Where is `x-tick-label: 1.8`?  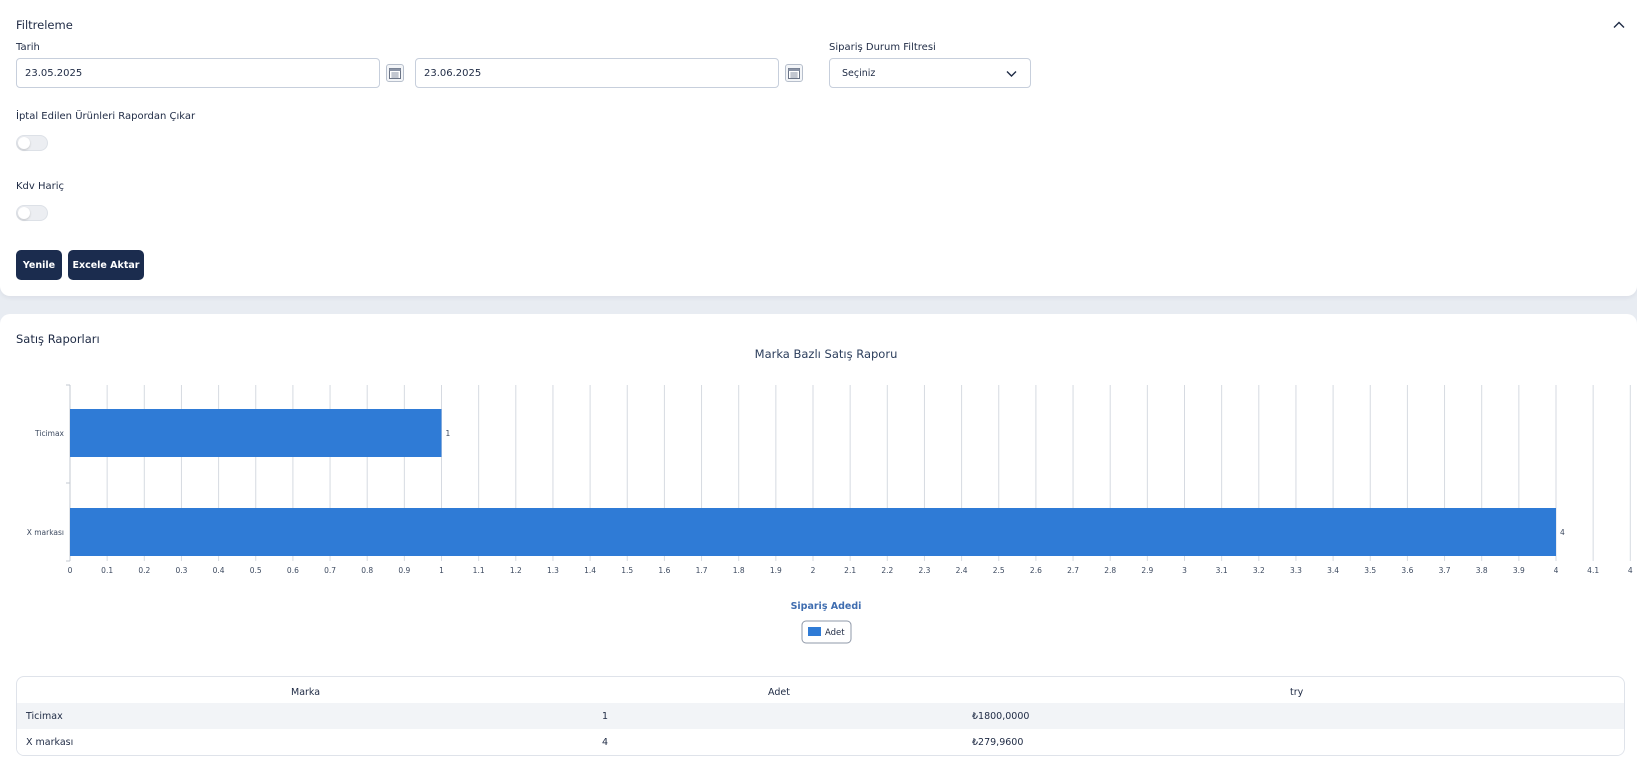
x-tick-label: 1.8 is located at coordinates (739, 570).